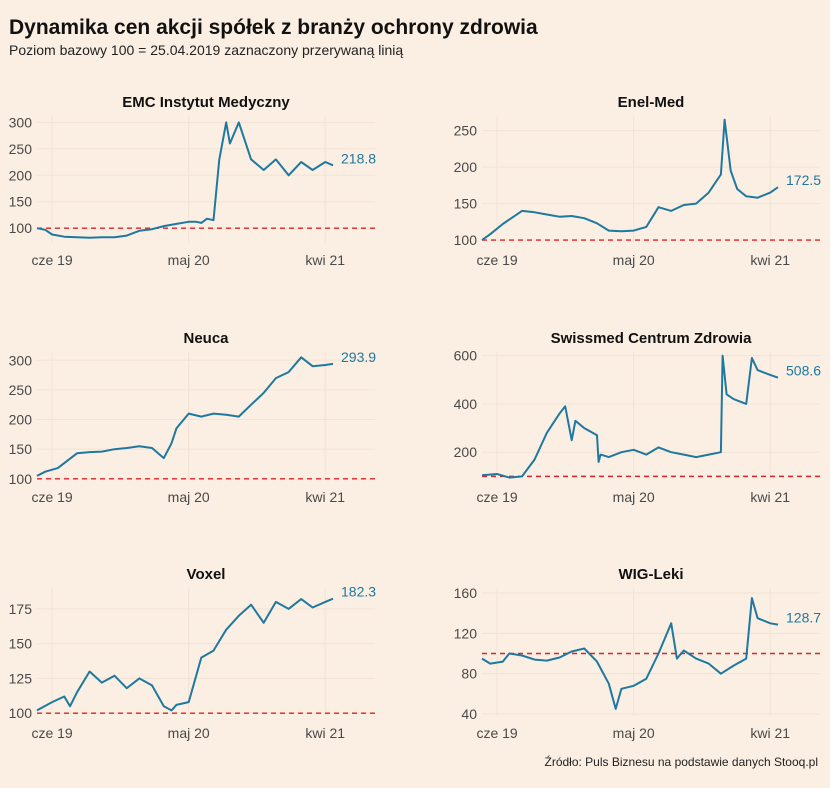 Image resolution: width=830 pixels, height=788 pixels. I want to click on y-tick-label: 600, so click(466, 356).